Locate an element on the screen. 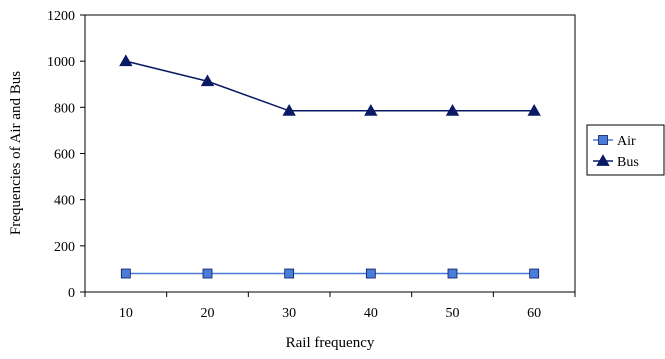 The width and height of the screenshot is (665, 359). x-tick-label: 20 is located at coordinates (208, 313).